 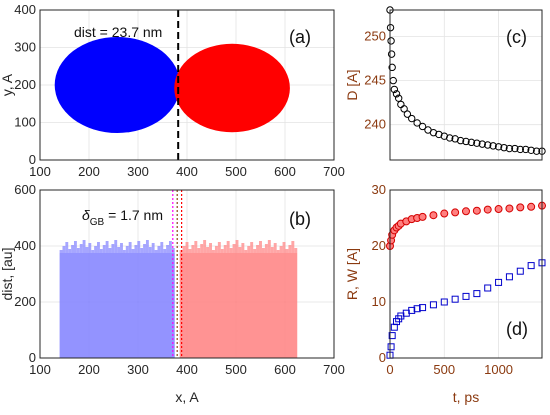 I want to click on panel-c-ylabel: D [A], so click(x=352, y=84).